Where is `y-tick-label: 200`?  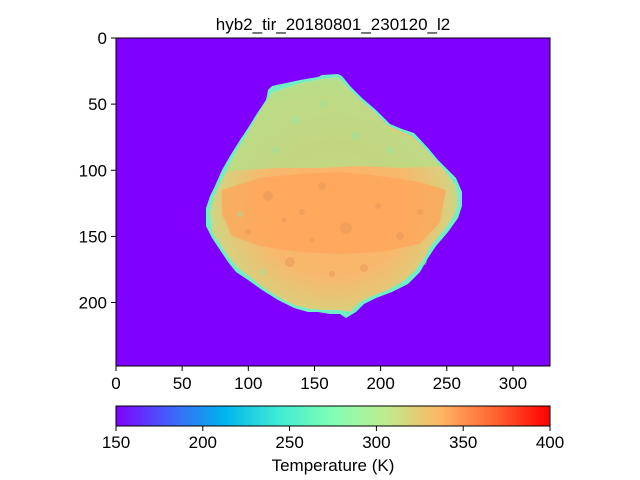 y-tick-label: 200 is located at coordinates (93, 303).